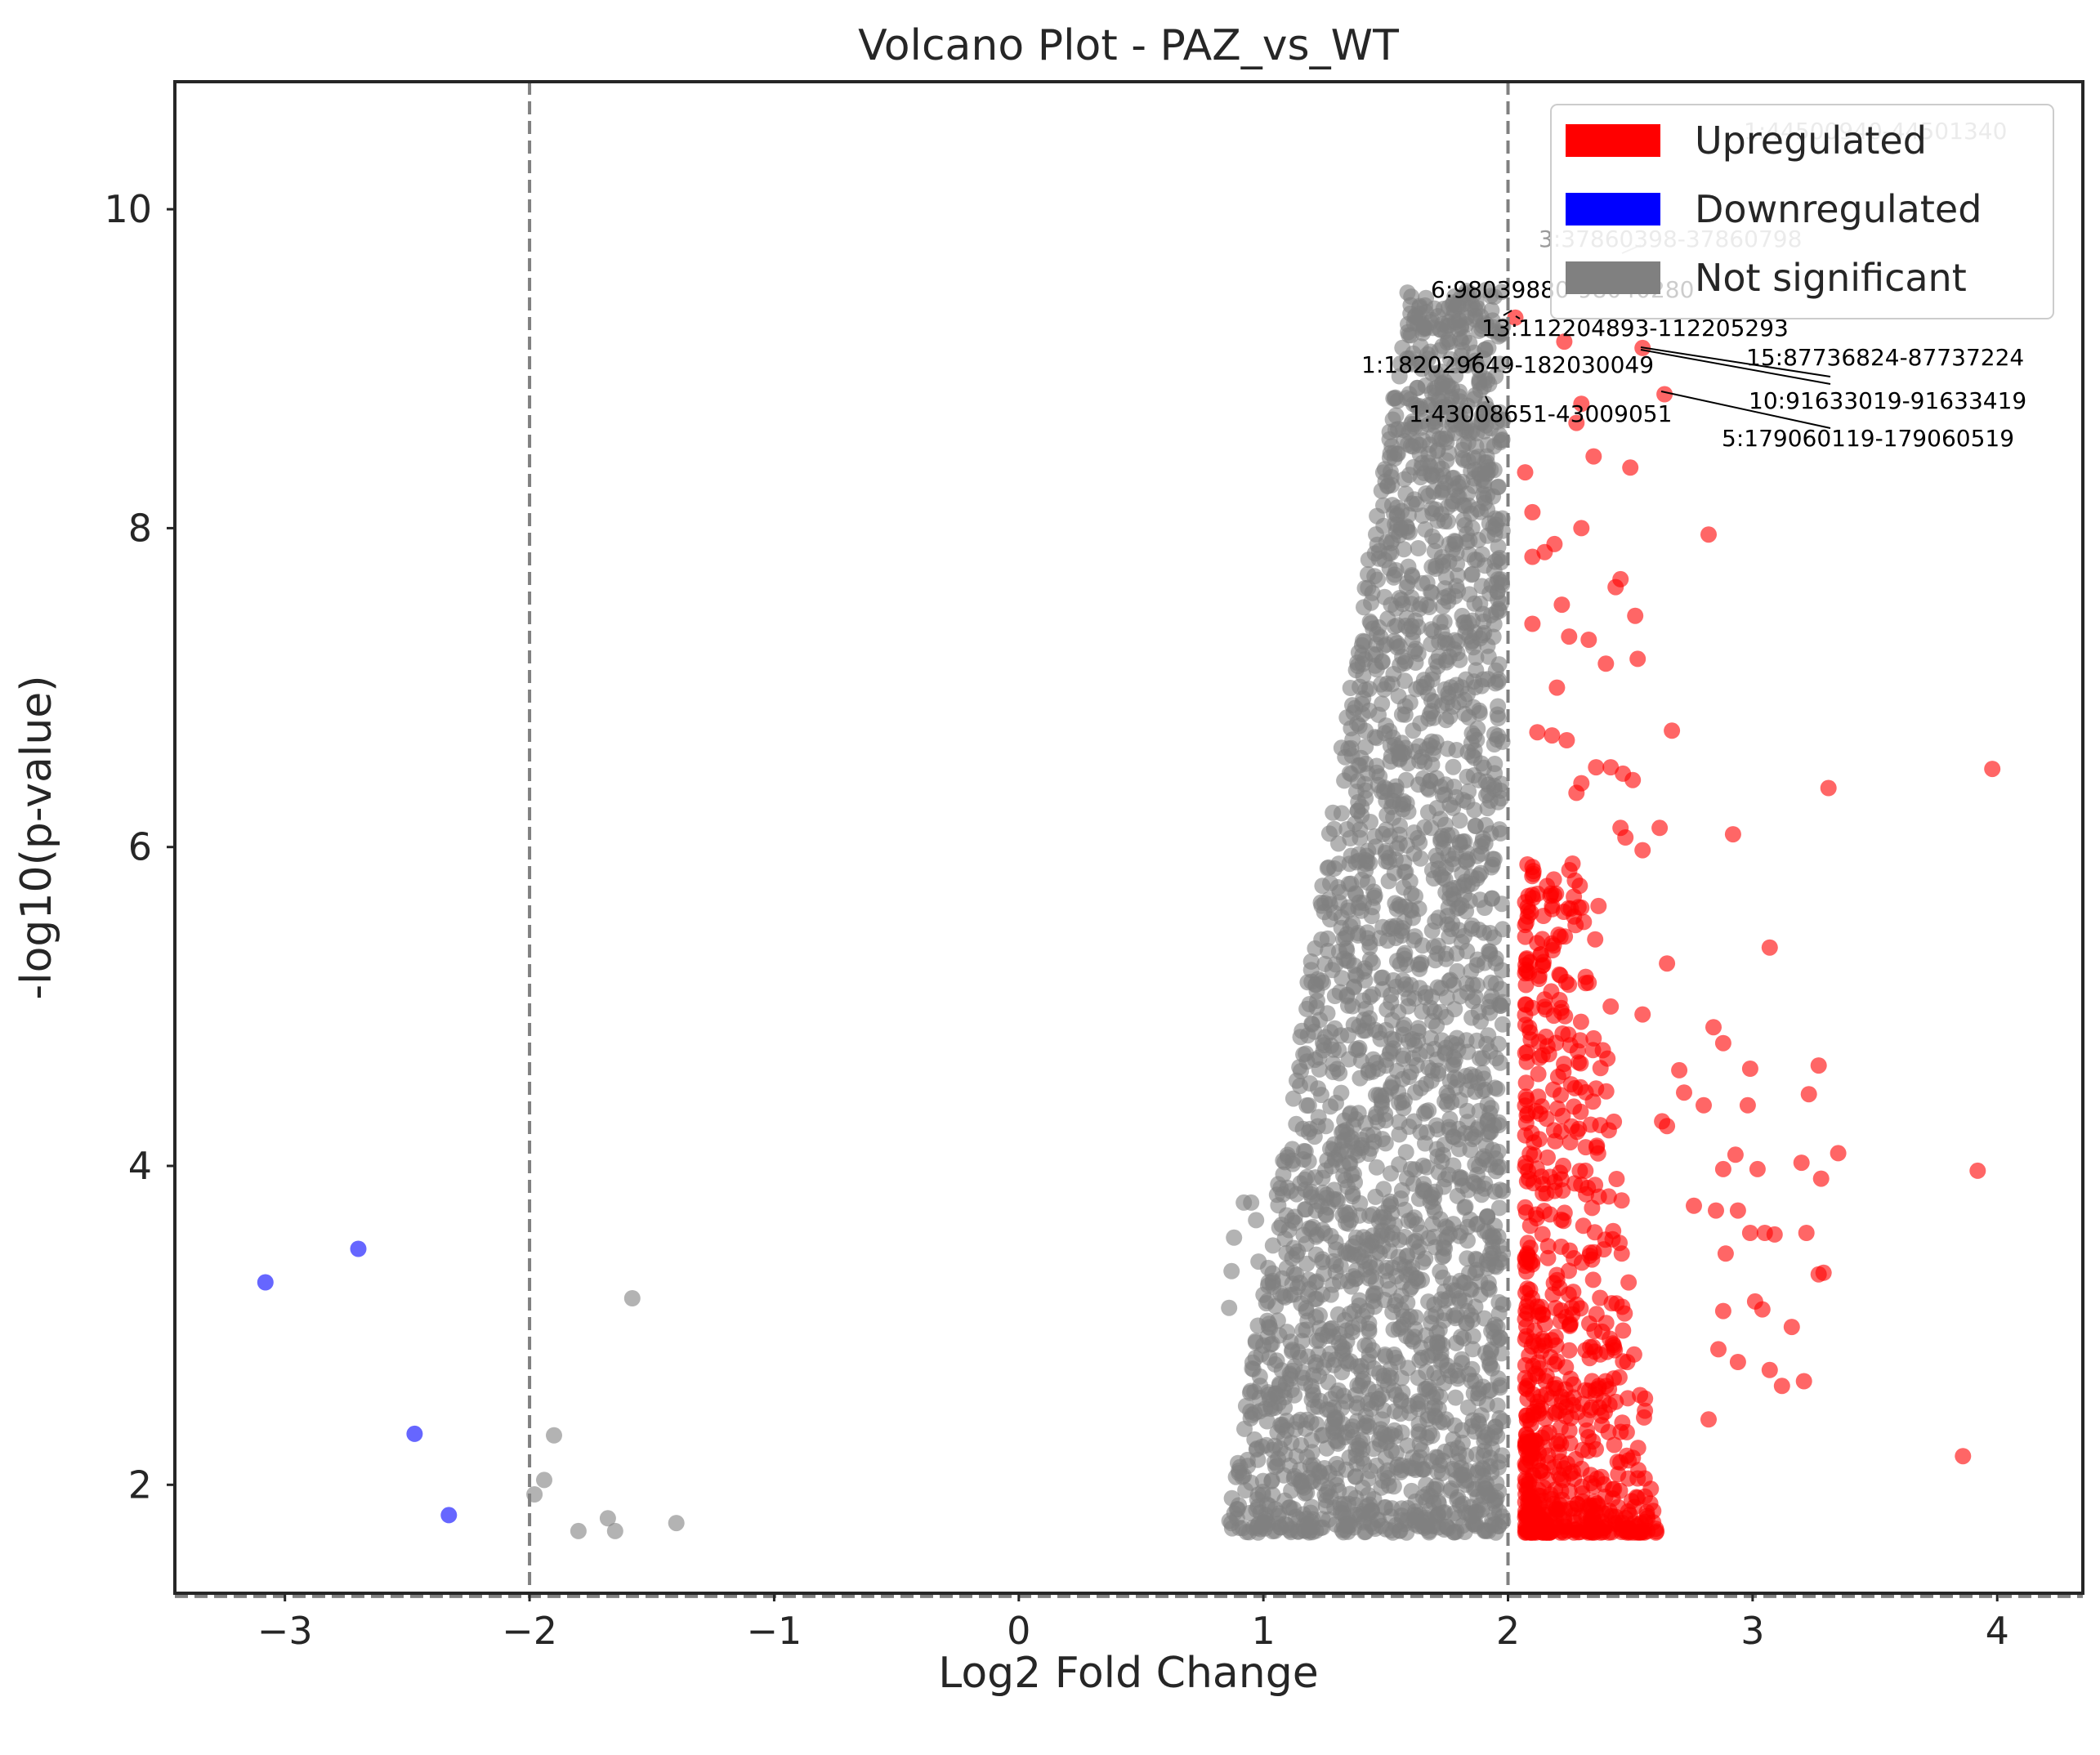  I want to click on legend-label: Downregulated, so click(1839, 209).